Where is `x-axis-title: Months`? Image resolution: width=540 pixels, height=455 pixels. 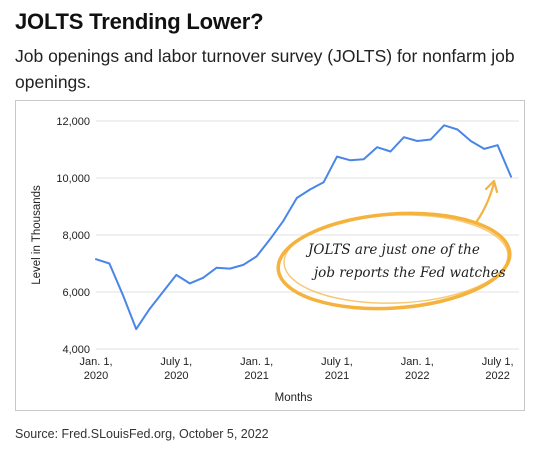
x-axis-title: Months is located at coordinates (294, 398).